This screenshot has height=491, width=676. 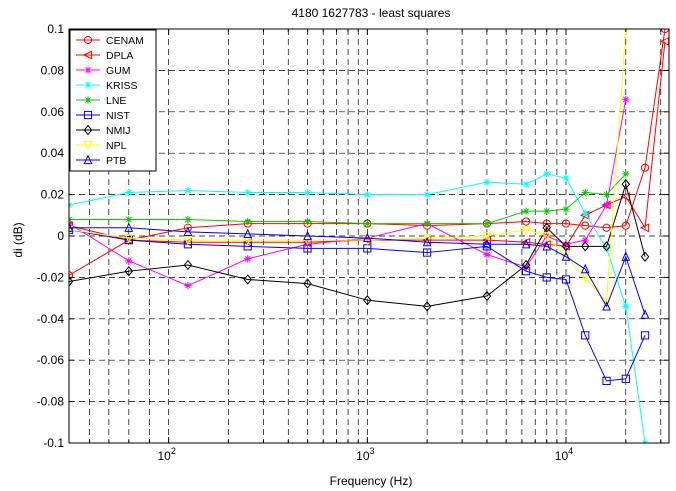 I want to click on y-tick-label: 0.06, so click(x=53, y=112).